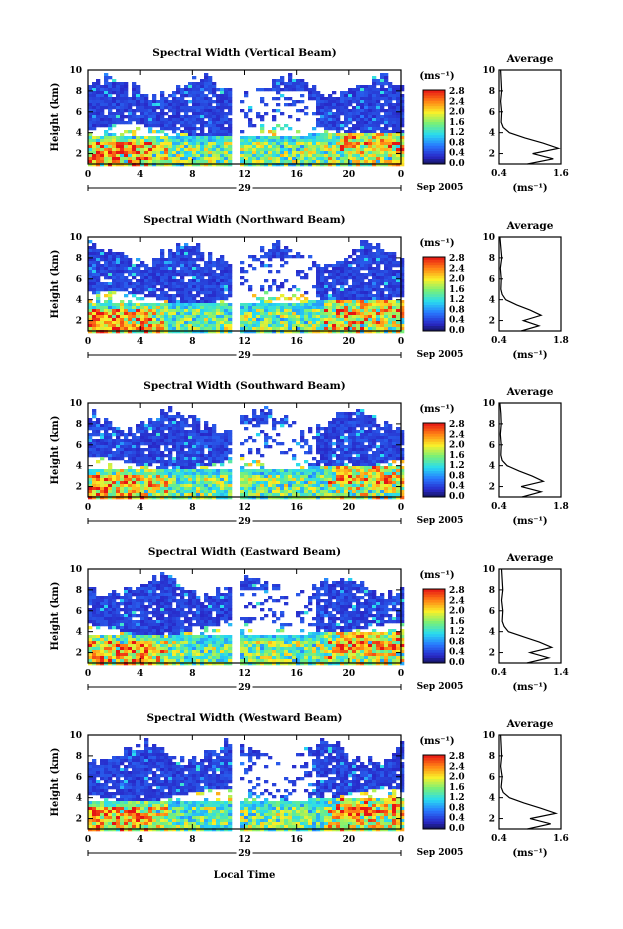  Describe the element at coordinates (245, 875) in the screenshot. I see `x-axis-label: Local Time` at that location.